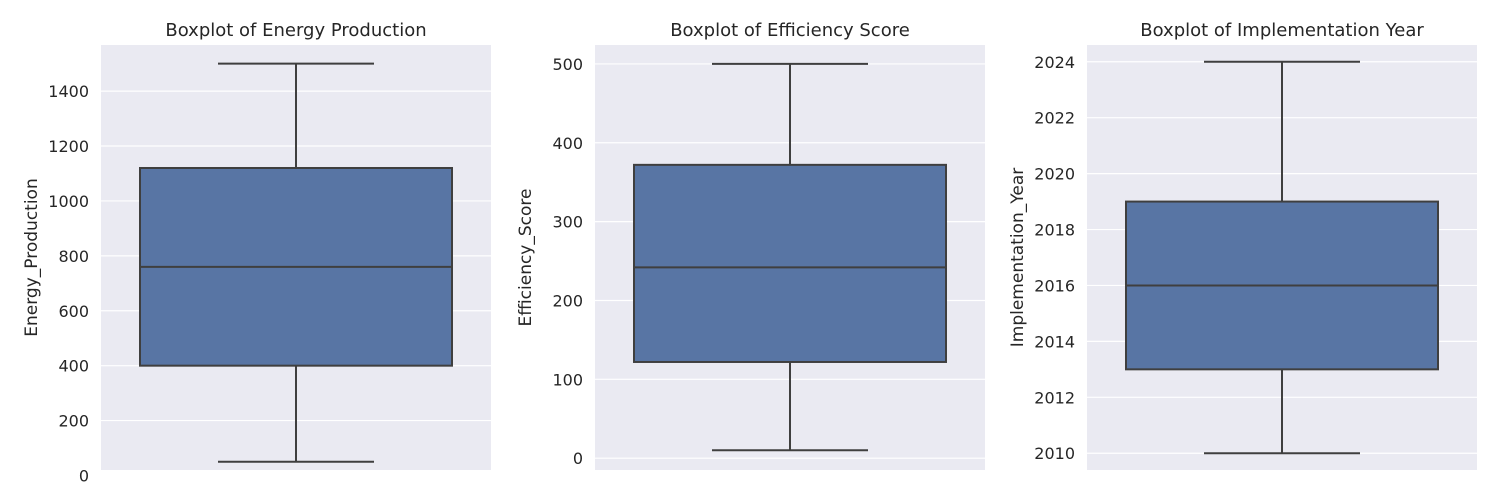 The height and width of the screenshot is (500, 1500). Describe the element at coordinates (1282, 30) in the screenshot. I see `chart-title: Boxplot of Implementation Year` at that location.